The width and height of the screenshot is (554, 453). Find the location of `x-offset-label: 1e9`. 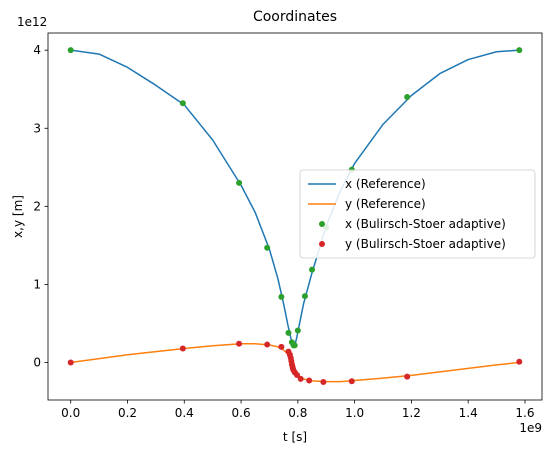

x-offset-label: 1e9 is located at coordinates (530, 428).